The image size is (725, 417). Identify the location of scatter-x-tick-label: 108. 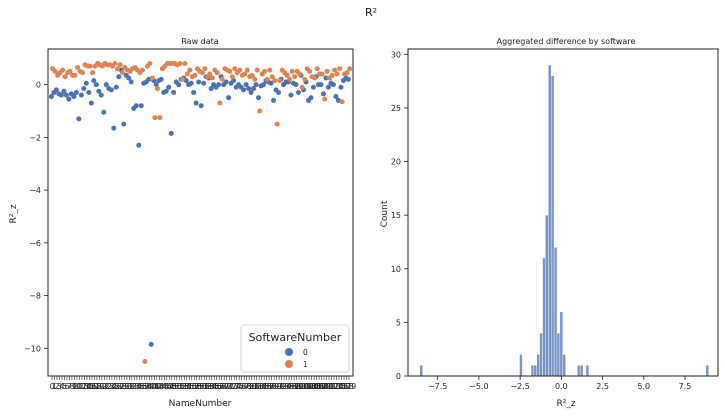
(321, 386).